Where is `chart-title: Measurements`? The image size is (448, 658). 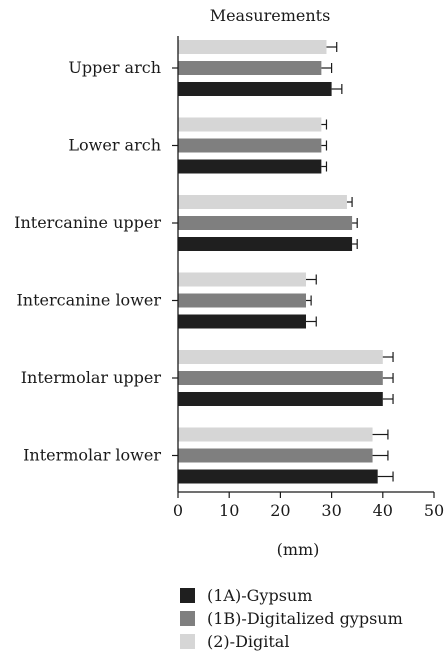 chart-title: Measurements is located at coordinates (270, 15).